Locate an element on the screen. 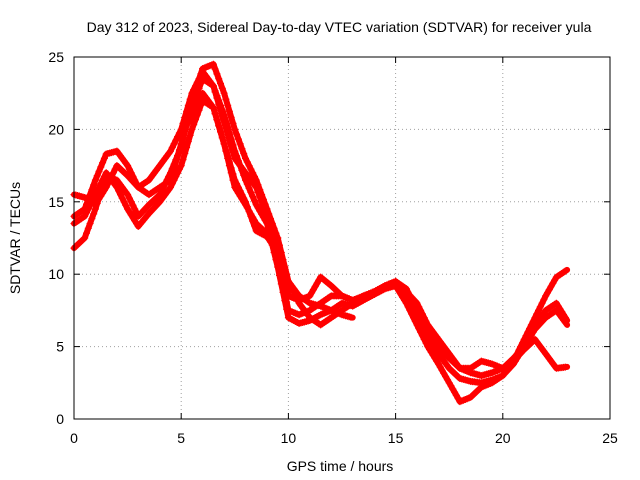  y-tick-label: 0 is located at coordinates (60, 419).